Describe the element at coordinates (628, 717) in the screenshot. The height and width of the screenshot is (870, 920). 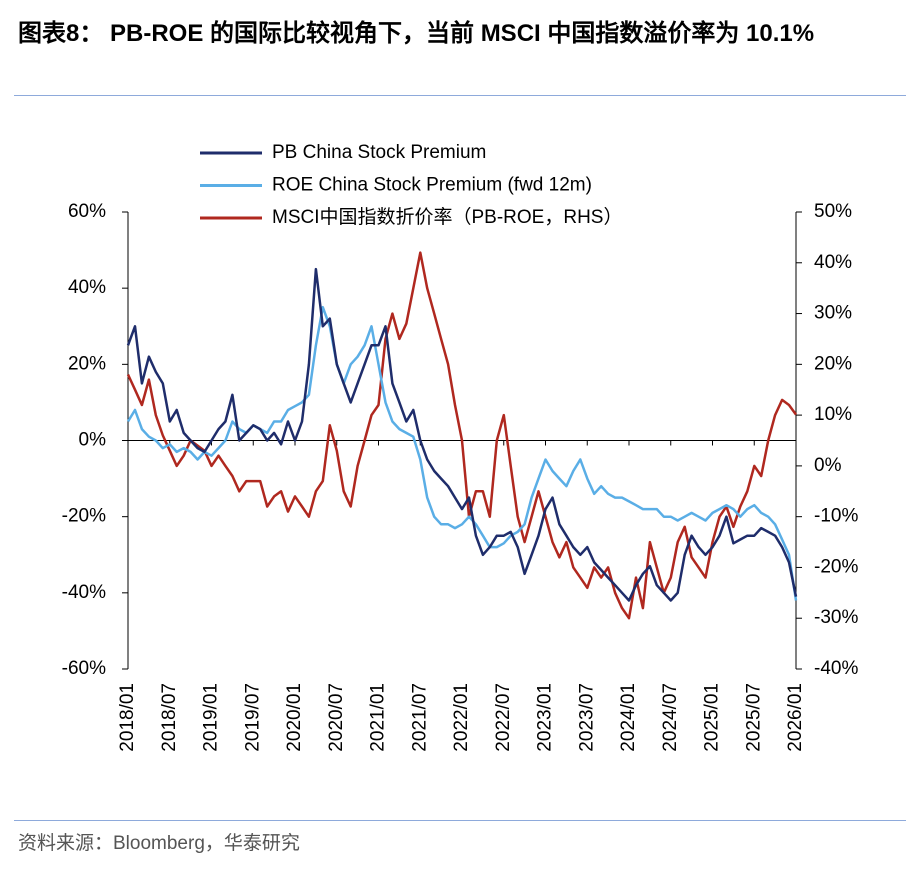
I see `x-tick-label: 2024/01` at that location.